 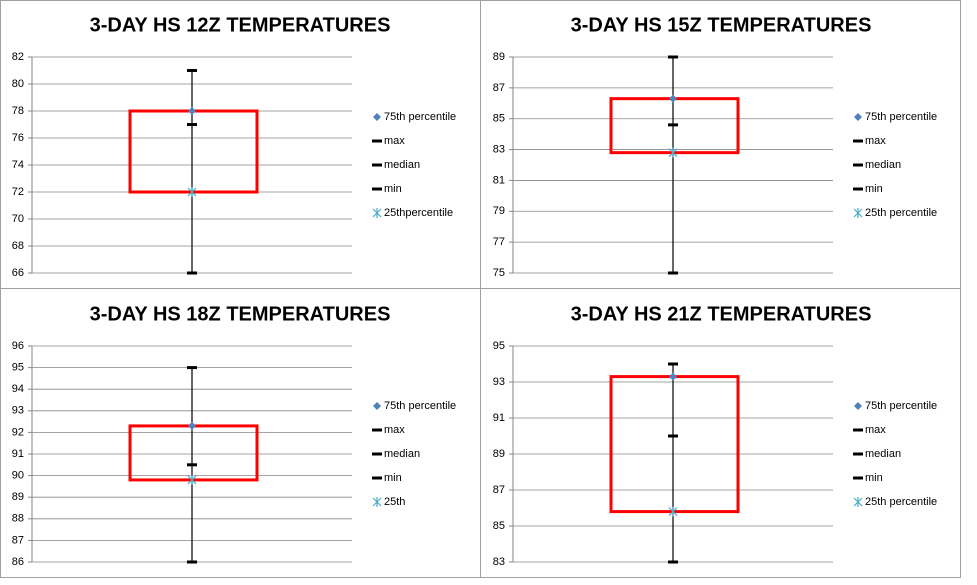 What do you see at coordinates (18, 389) in the screenshot?
I see `y-tick-label: 94` at bounding box center [18, 389].